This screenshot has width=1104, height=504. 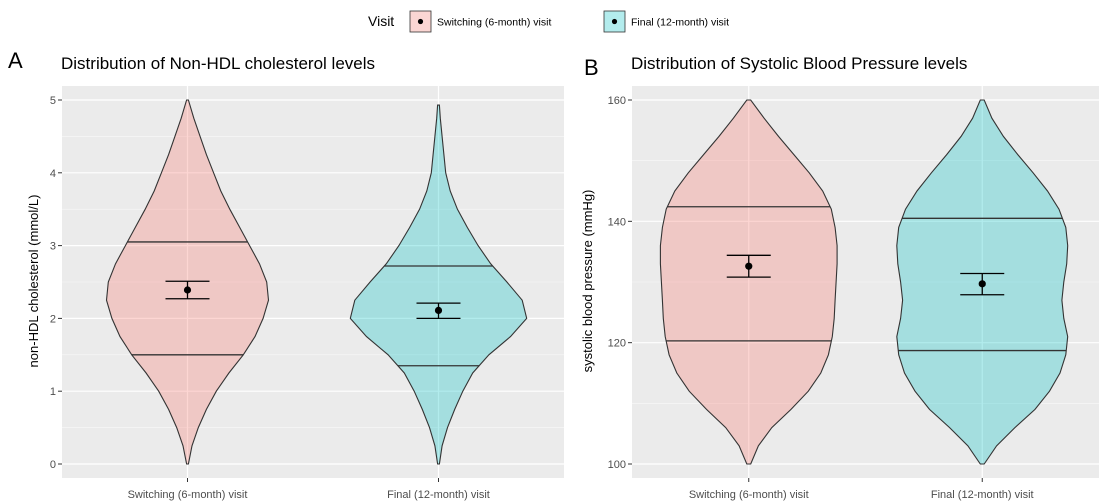 What do you see at coordinates (617, 222) in the screenshot?
I see `y-tick-label: 140` at bounding box center [617, 222].